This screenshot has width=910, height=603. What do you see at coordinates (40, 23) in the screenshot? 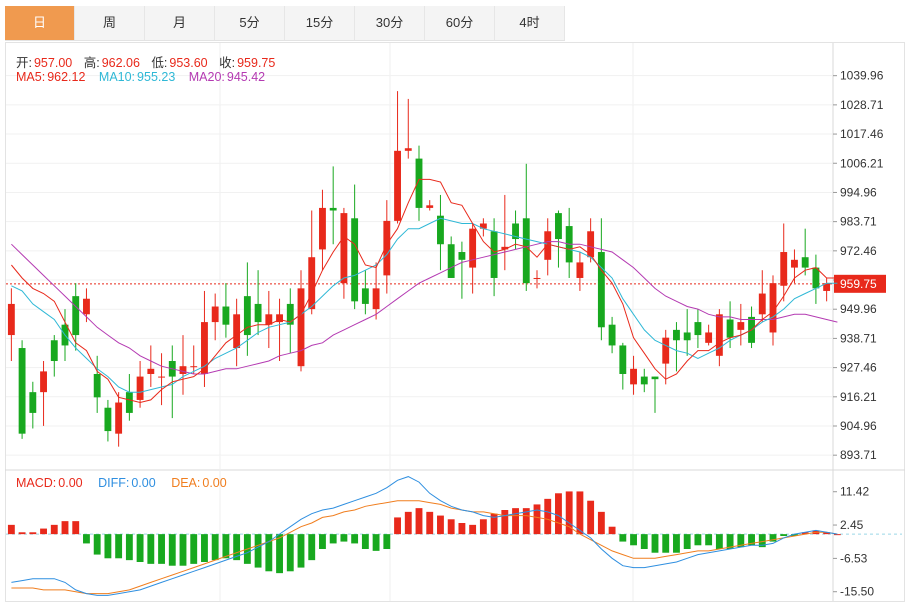
I see `tab-0: 日` at bounding box center [40, 23].